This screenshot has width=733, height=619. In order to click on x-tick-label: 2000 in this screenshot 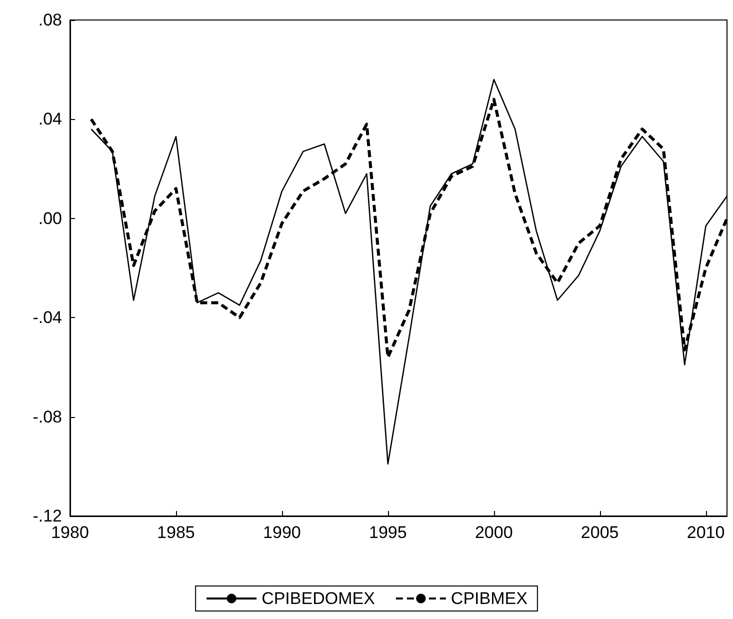, I will do `click(493, 532)`.